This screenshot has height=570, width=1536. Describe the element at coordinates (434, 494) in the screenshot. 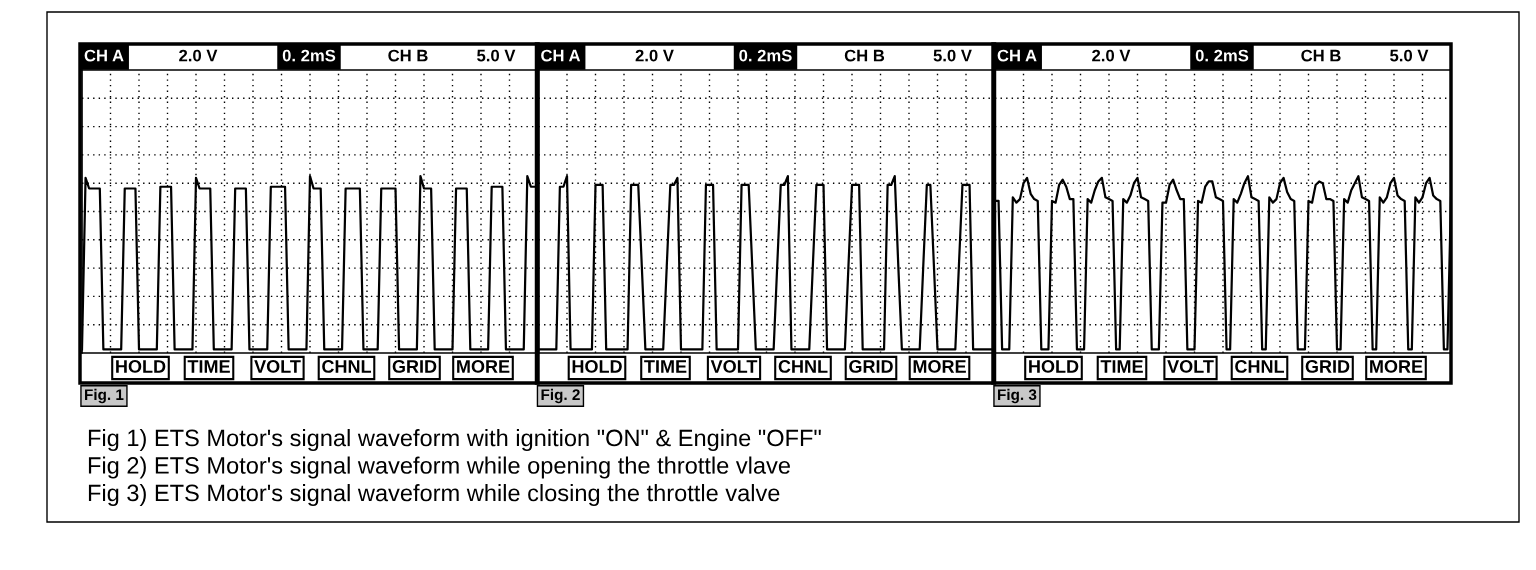

I see `caption: Fig 3) ETS Motor's signal waveform while closing the throttle valve` at that location.